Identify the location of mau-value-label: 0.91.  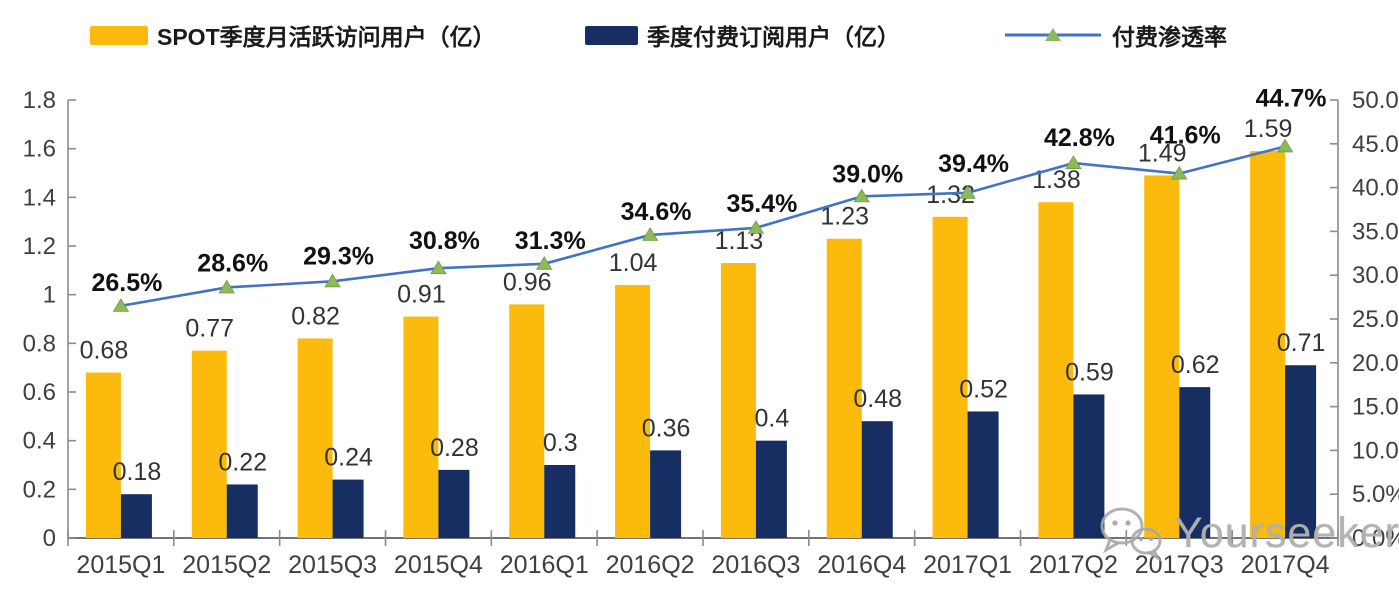
(421, 295).